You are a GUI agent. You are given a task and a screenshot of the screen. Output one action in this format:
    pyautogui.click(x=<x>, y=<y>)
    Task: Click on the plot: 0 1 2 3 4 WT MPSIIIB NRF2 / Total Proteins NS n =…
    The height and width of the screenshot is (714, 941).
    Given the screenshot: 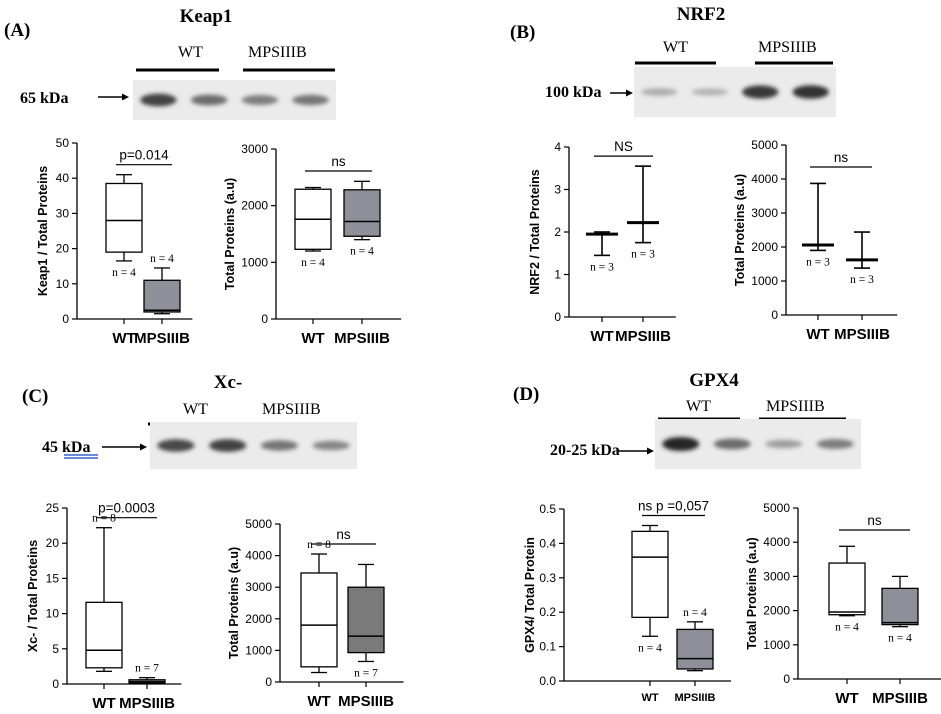 What is the action you would take?
    pyautogui.click(x=602, y=242)
    